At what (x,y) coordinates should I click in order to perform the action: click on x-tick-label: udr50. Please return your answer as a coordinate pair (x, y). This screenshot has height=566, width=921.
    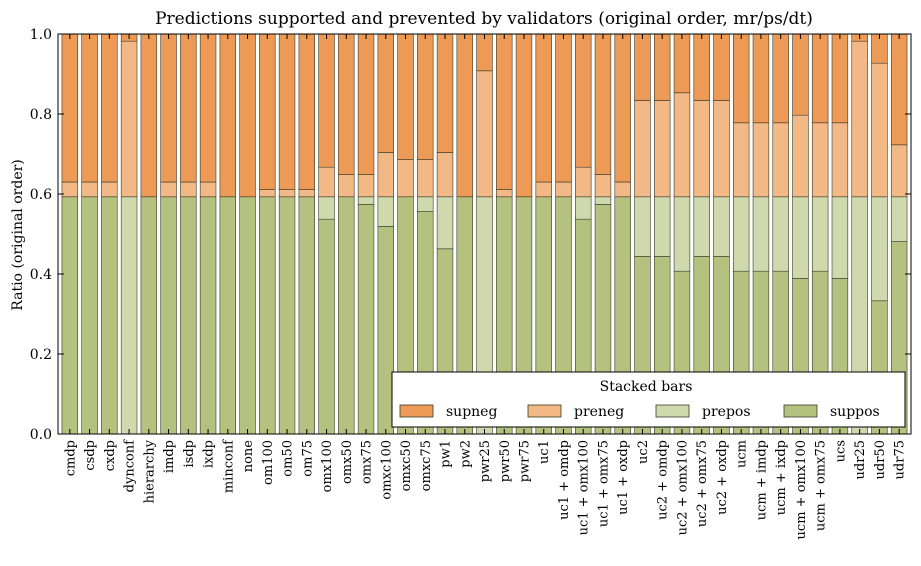
    Looking at the image, I should click on (880, 459).